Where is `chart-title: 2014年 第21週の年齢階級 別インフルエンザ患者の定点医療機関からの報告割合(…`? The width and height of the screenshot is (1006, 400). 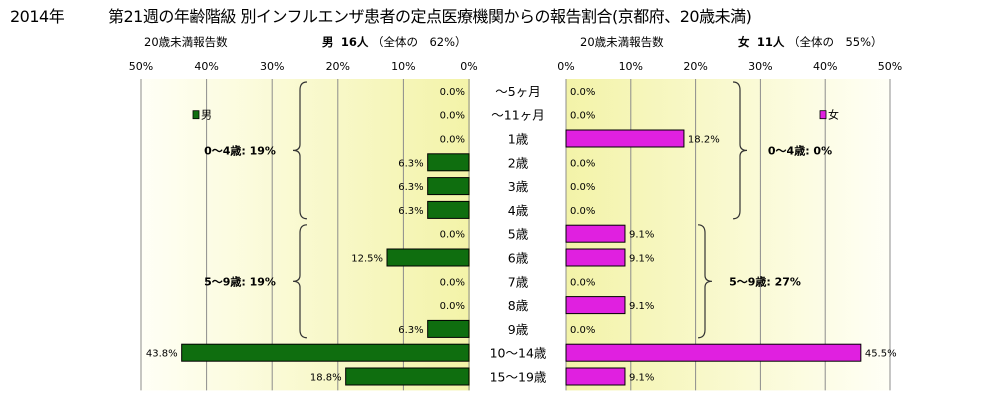 chart-title: 2014年 第21週の年齢階級 別インフルエンザ患者の定点医療機関からの報告割合(… is located at coordinates (381, 15).